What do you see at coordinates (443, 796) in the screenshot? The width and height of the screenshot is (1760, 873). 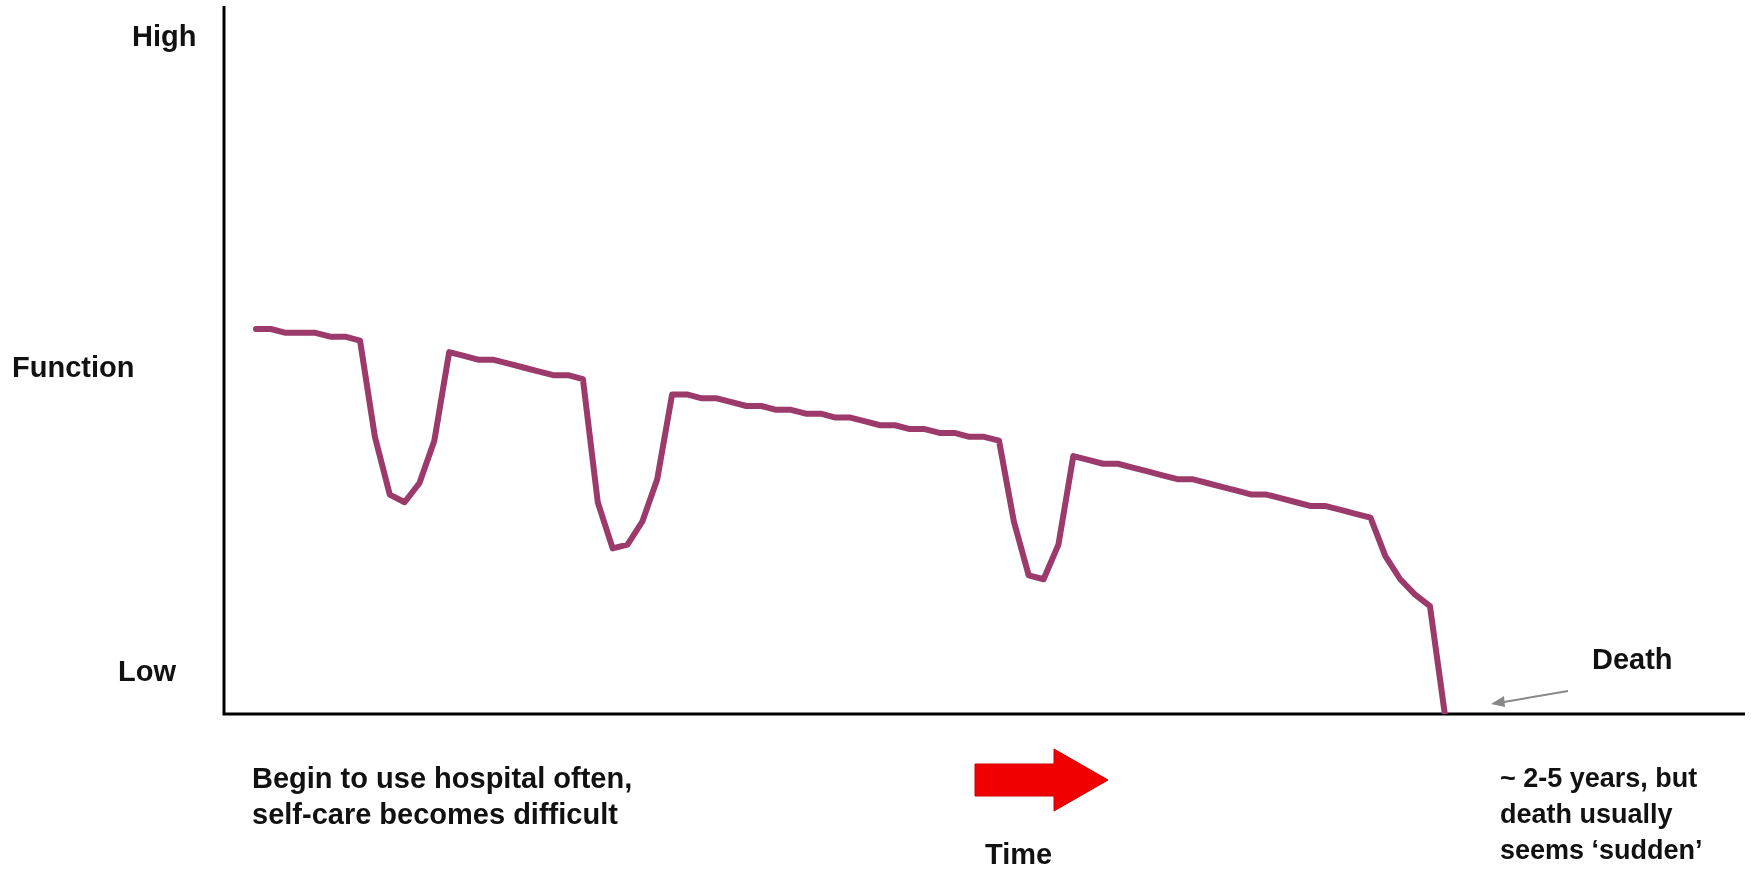 I see `text: Begin to use hospital often, self-care becomes difficult` at bounding box center [443, 796].